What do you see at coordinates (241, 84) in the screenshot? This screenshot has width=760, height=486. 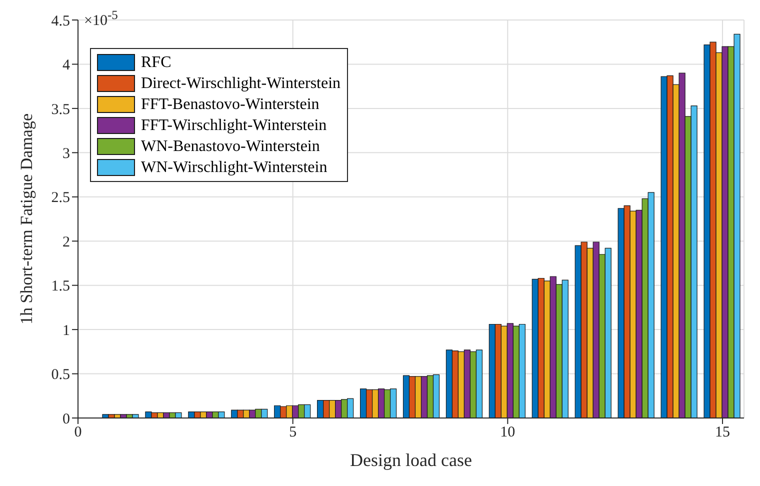 I see `legend-label: Direct-Wirschlight-Winterstein` at bounding box center [241, 84].